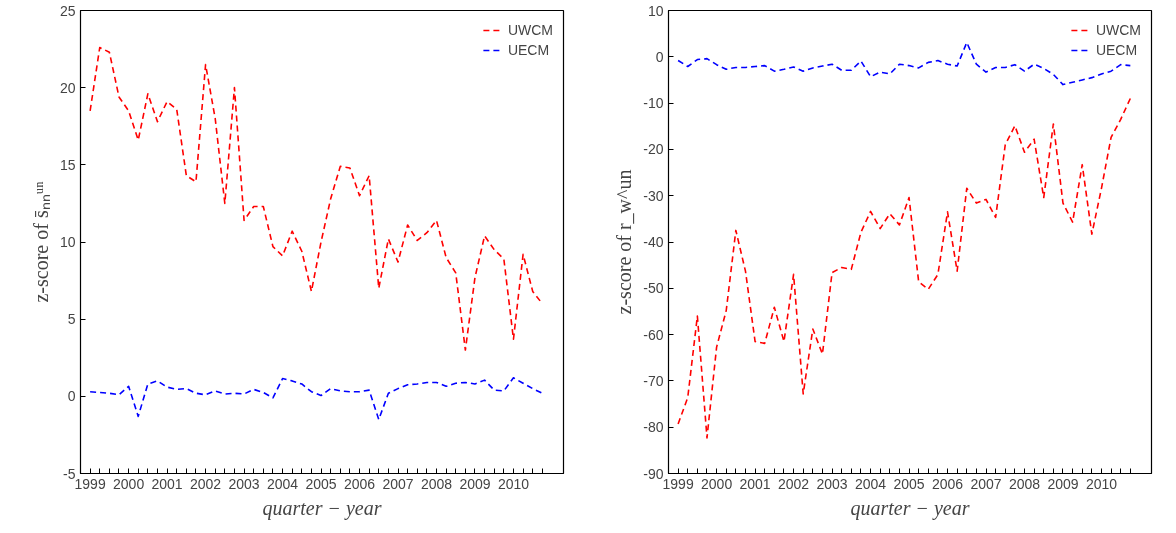 The width and height of the screenshot is (1176, 533). Describe the element at coordinates (316, 399) in the screenshot. I see `line-series` at that location.